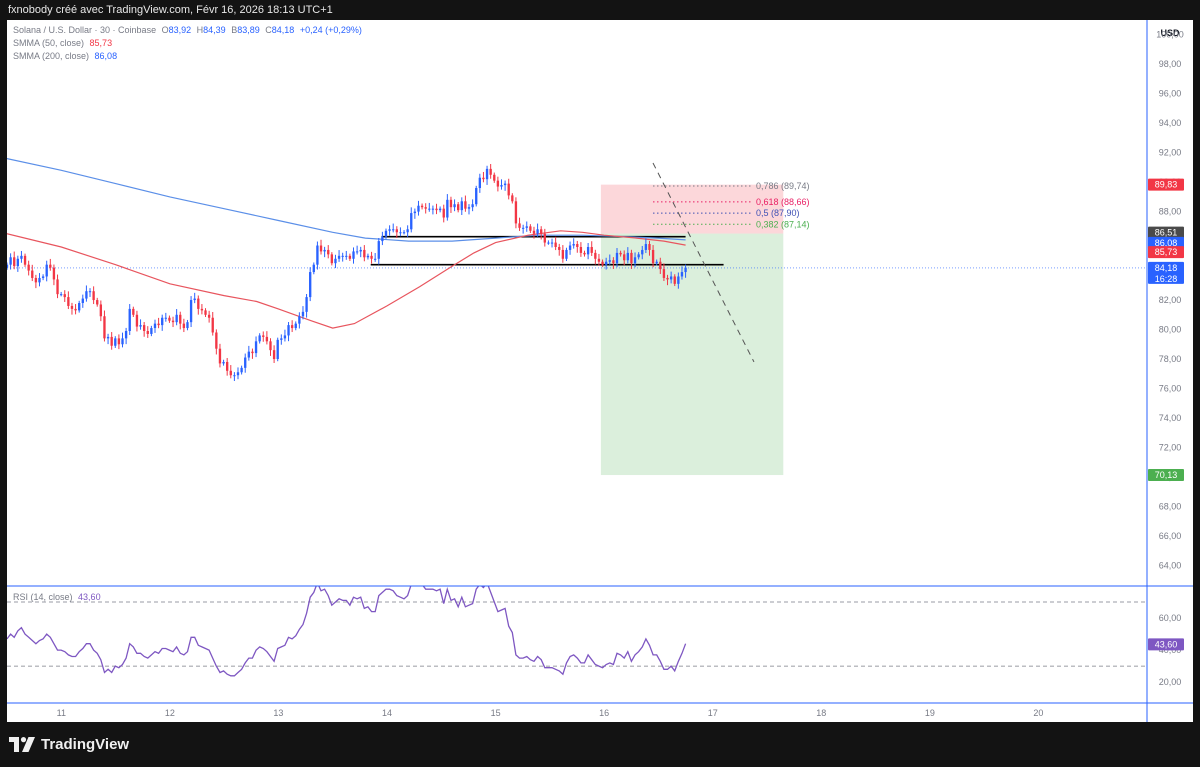 This screenshot has height=767, width=1200. I want to click on price-tick-label: 88,00, so click(1170, 212).